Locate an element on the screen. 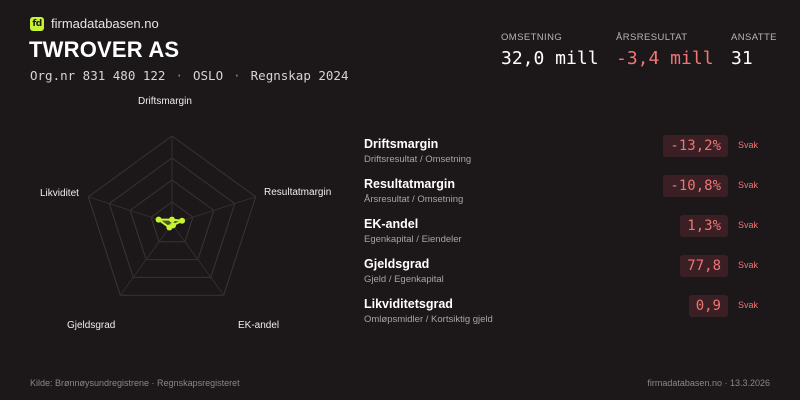  radar-point-driftsmargin is located at coordinates (172, 219).